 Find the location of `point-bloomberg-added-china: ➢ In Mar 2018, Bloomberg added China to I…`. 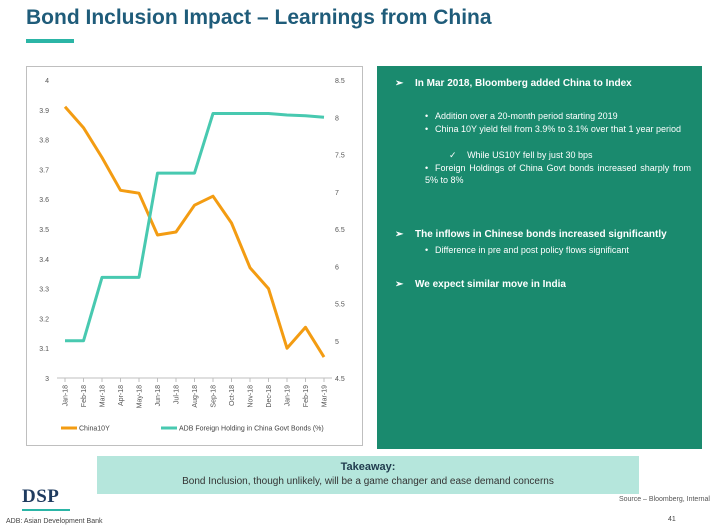

point-bloomberg-added-china: ➢ In Mar 2018, Bloomberg added China to I… is located at coordinates (513, 83).